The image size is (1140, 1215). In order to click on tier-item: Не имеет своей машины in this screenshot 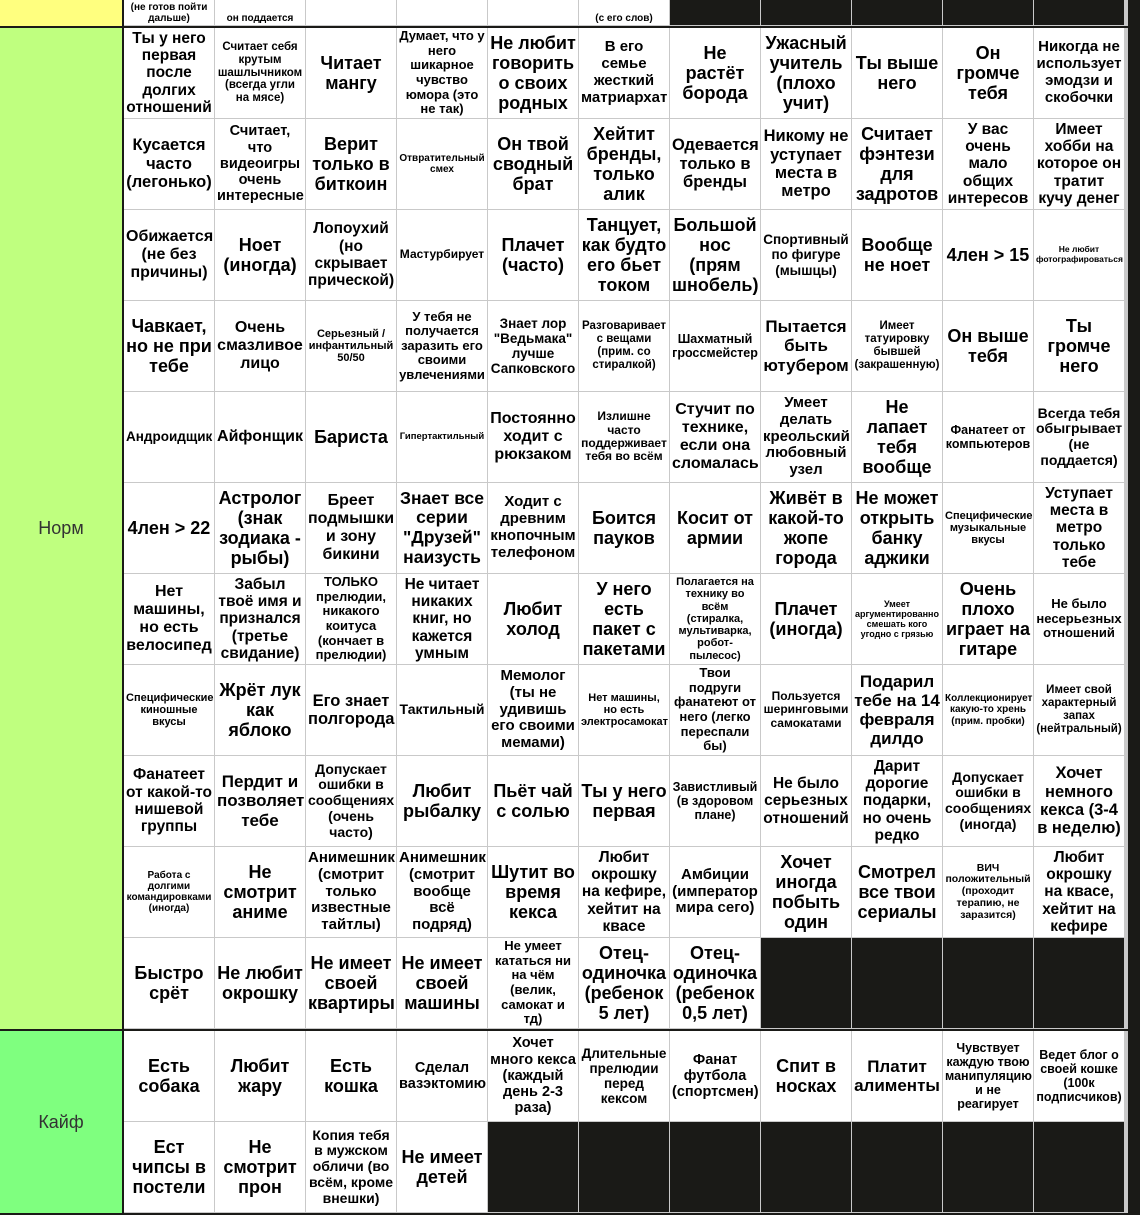, I will do `click(442, 983)`.